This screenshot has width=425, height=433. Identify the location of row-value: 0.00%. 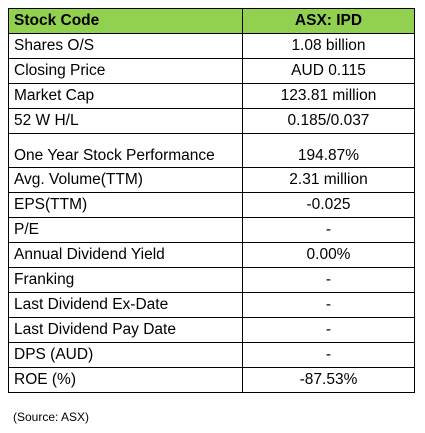
(328, 255).